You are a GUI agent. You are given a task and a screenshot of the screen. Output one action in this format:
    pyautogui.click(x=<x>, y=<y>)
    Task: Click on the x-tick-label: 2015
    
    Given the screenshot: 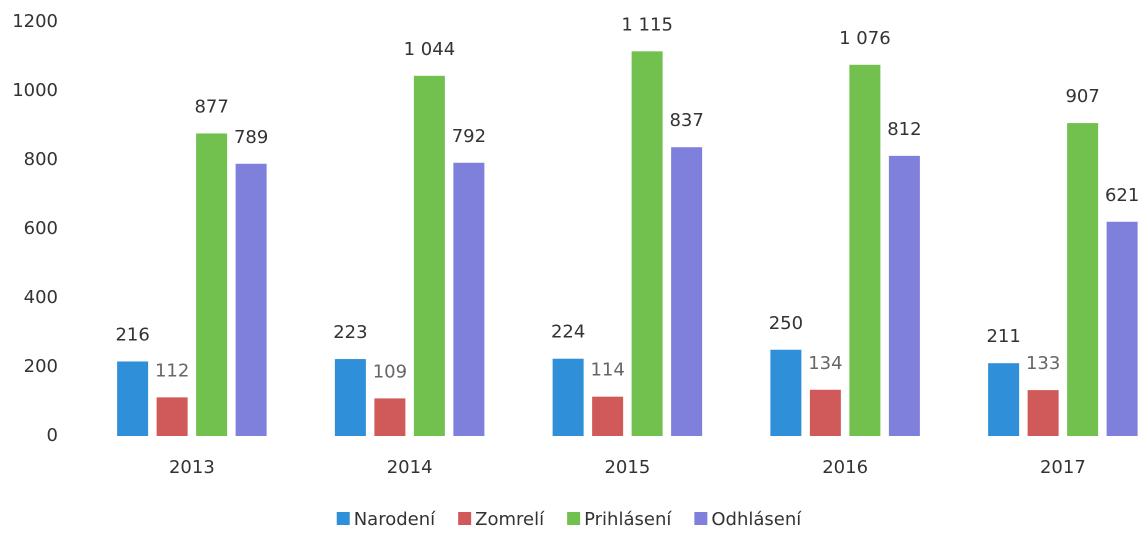 What is the action you would take?
    pyautogui.click(x=627, y=467)
    